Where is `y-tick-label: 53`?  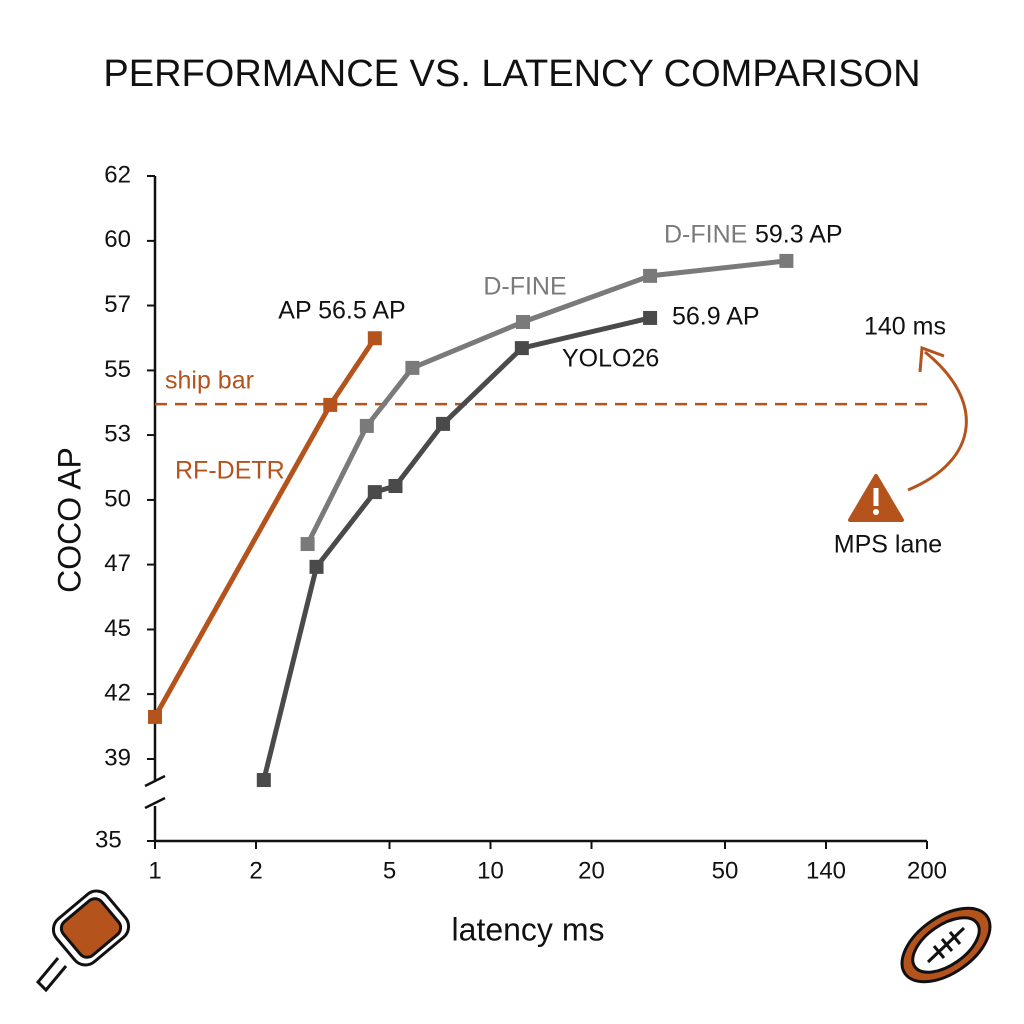 y-tick-label: 53 is located at coordinates (117, 433).